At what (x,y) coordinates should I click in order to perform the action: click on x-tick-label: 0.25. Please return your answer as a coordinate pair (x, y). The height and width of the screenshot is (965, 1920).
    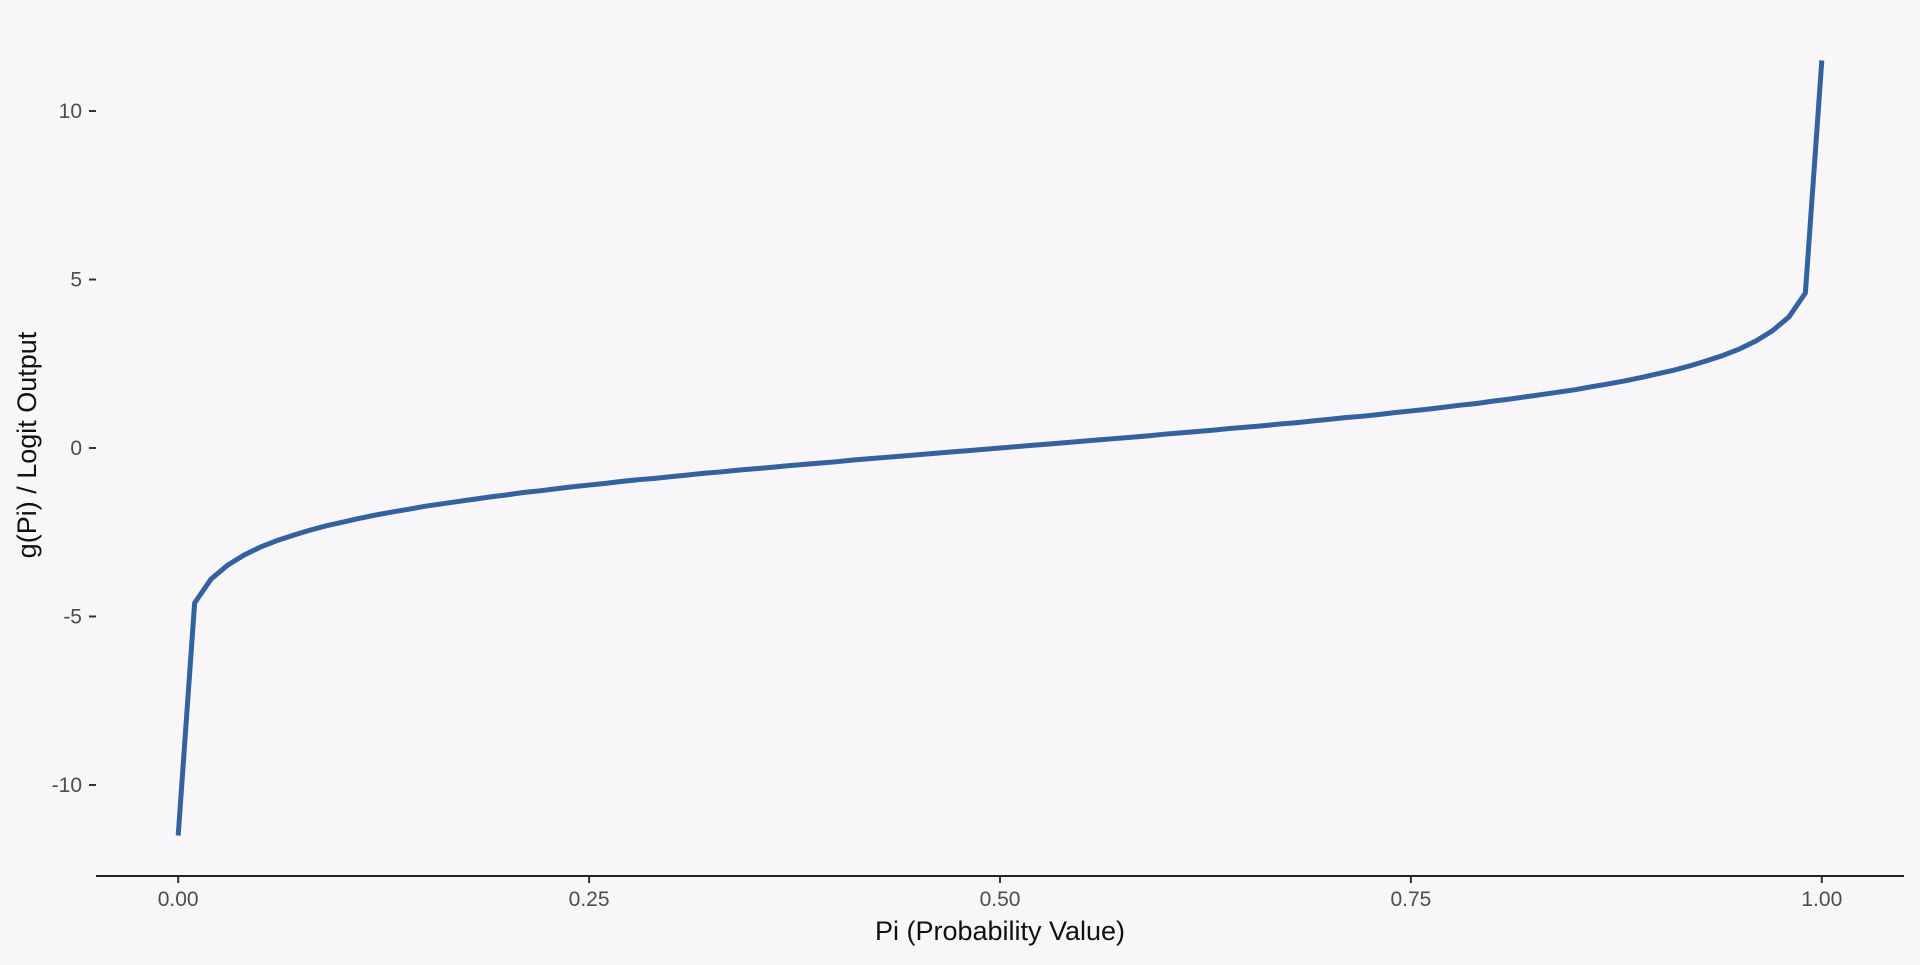
    Looking at the image, I should click on (589, 899).